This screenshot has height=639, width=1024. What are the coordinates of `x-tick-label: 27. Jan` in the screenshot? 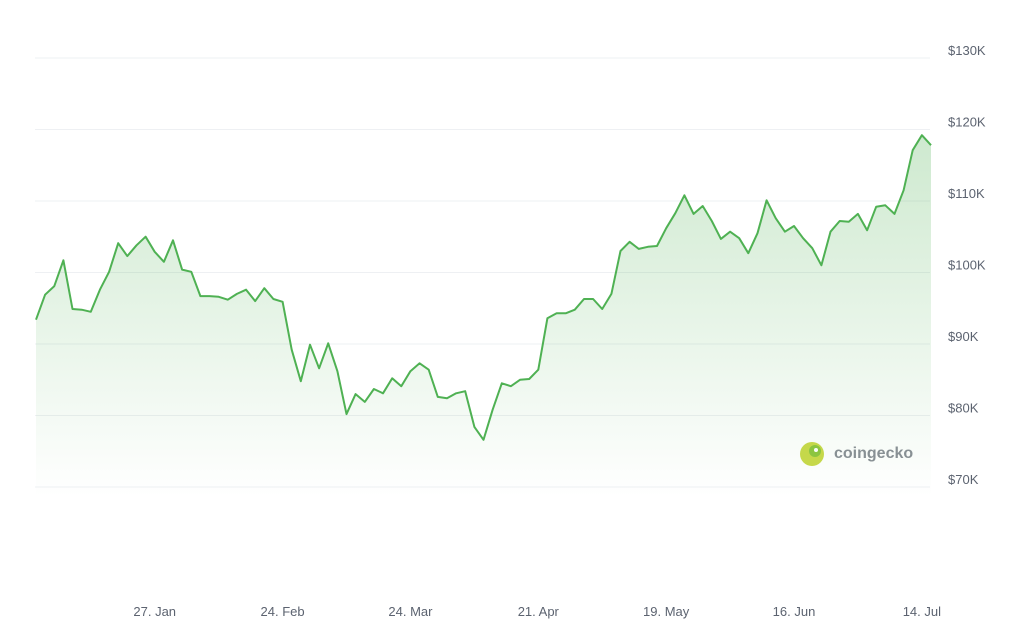 It's located at (154, 611).